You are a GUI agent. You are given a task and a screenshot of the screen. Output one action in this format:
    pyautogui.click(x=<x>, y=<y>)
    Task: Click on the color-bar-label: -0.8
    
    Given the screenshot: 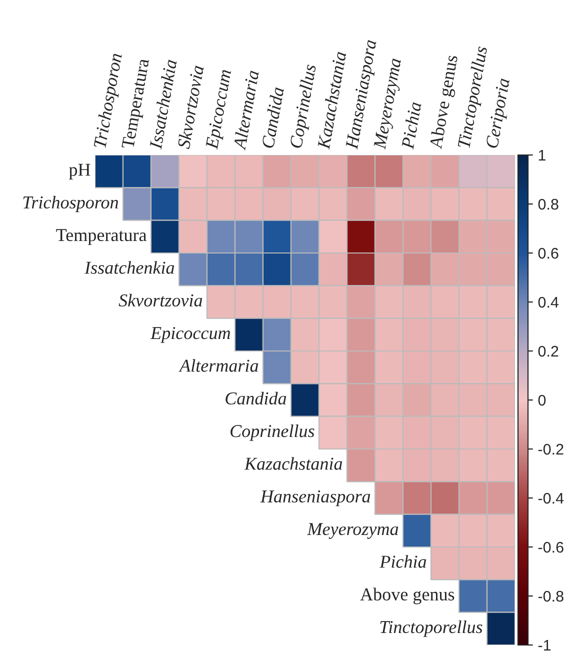 What is the action you would take?
    pyautogui.click(x=551, y=596)
    